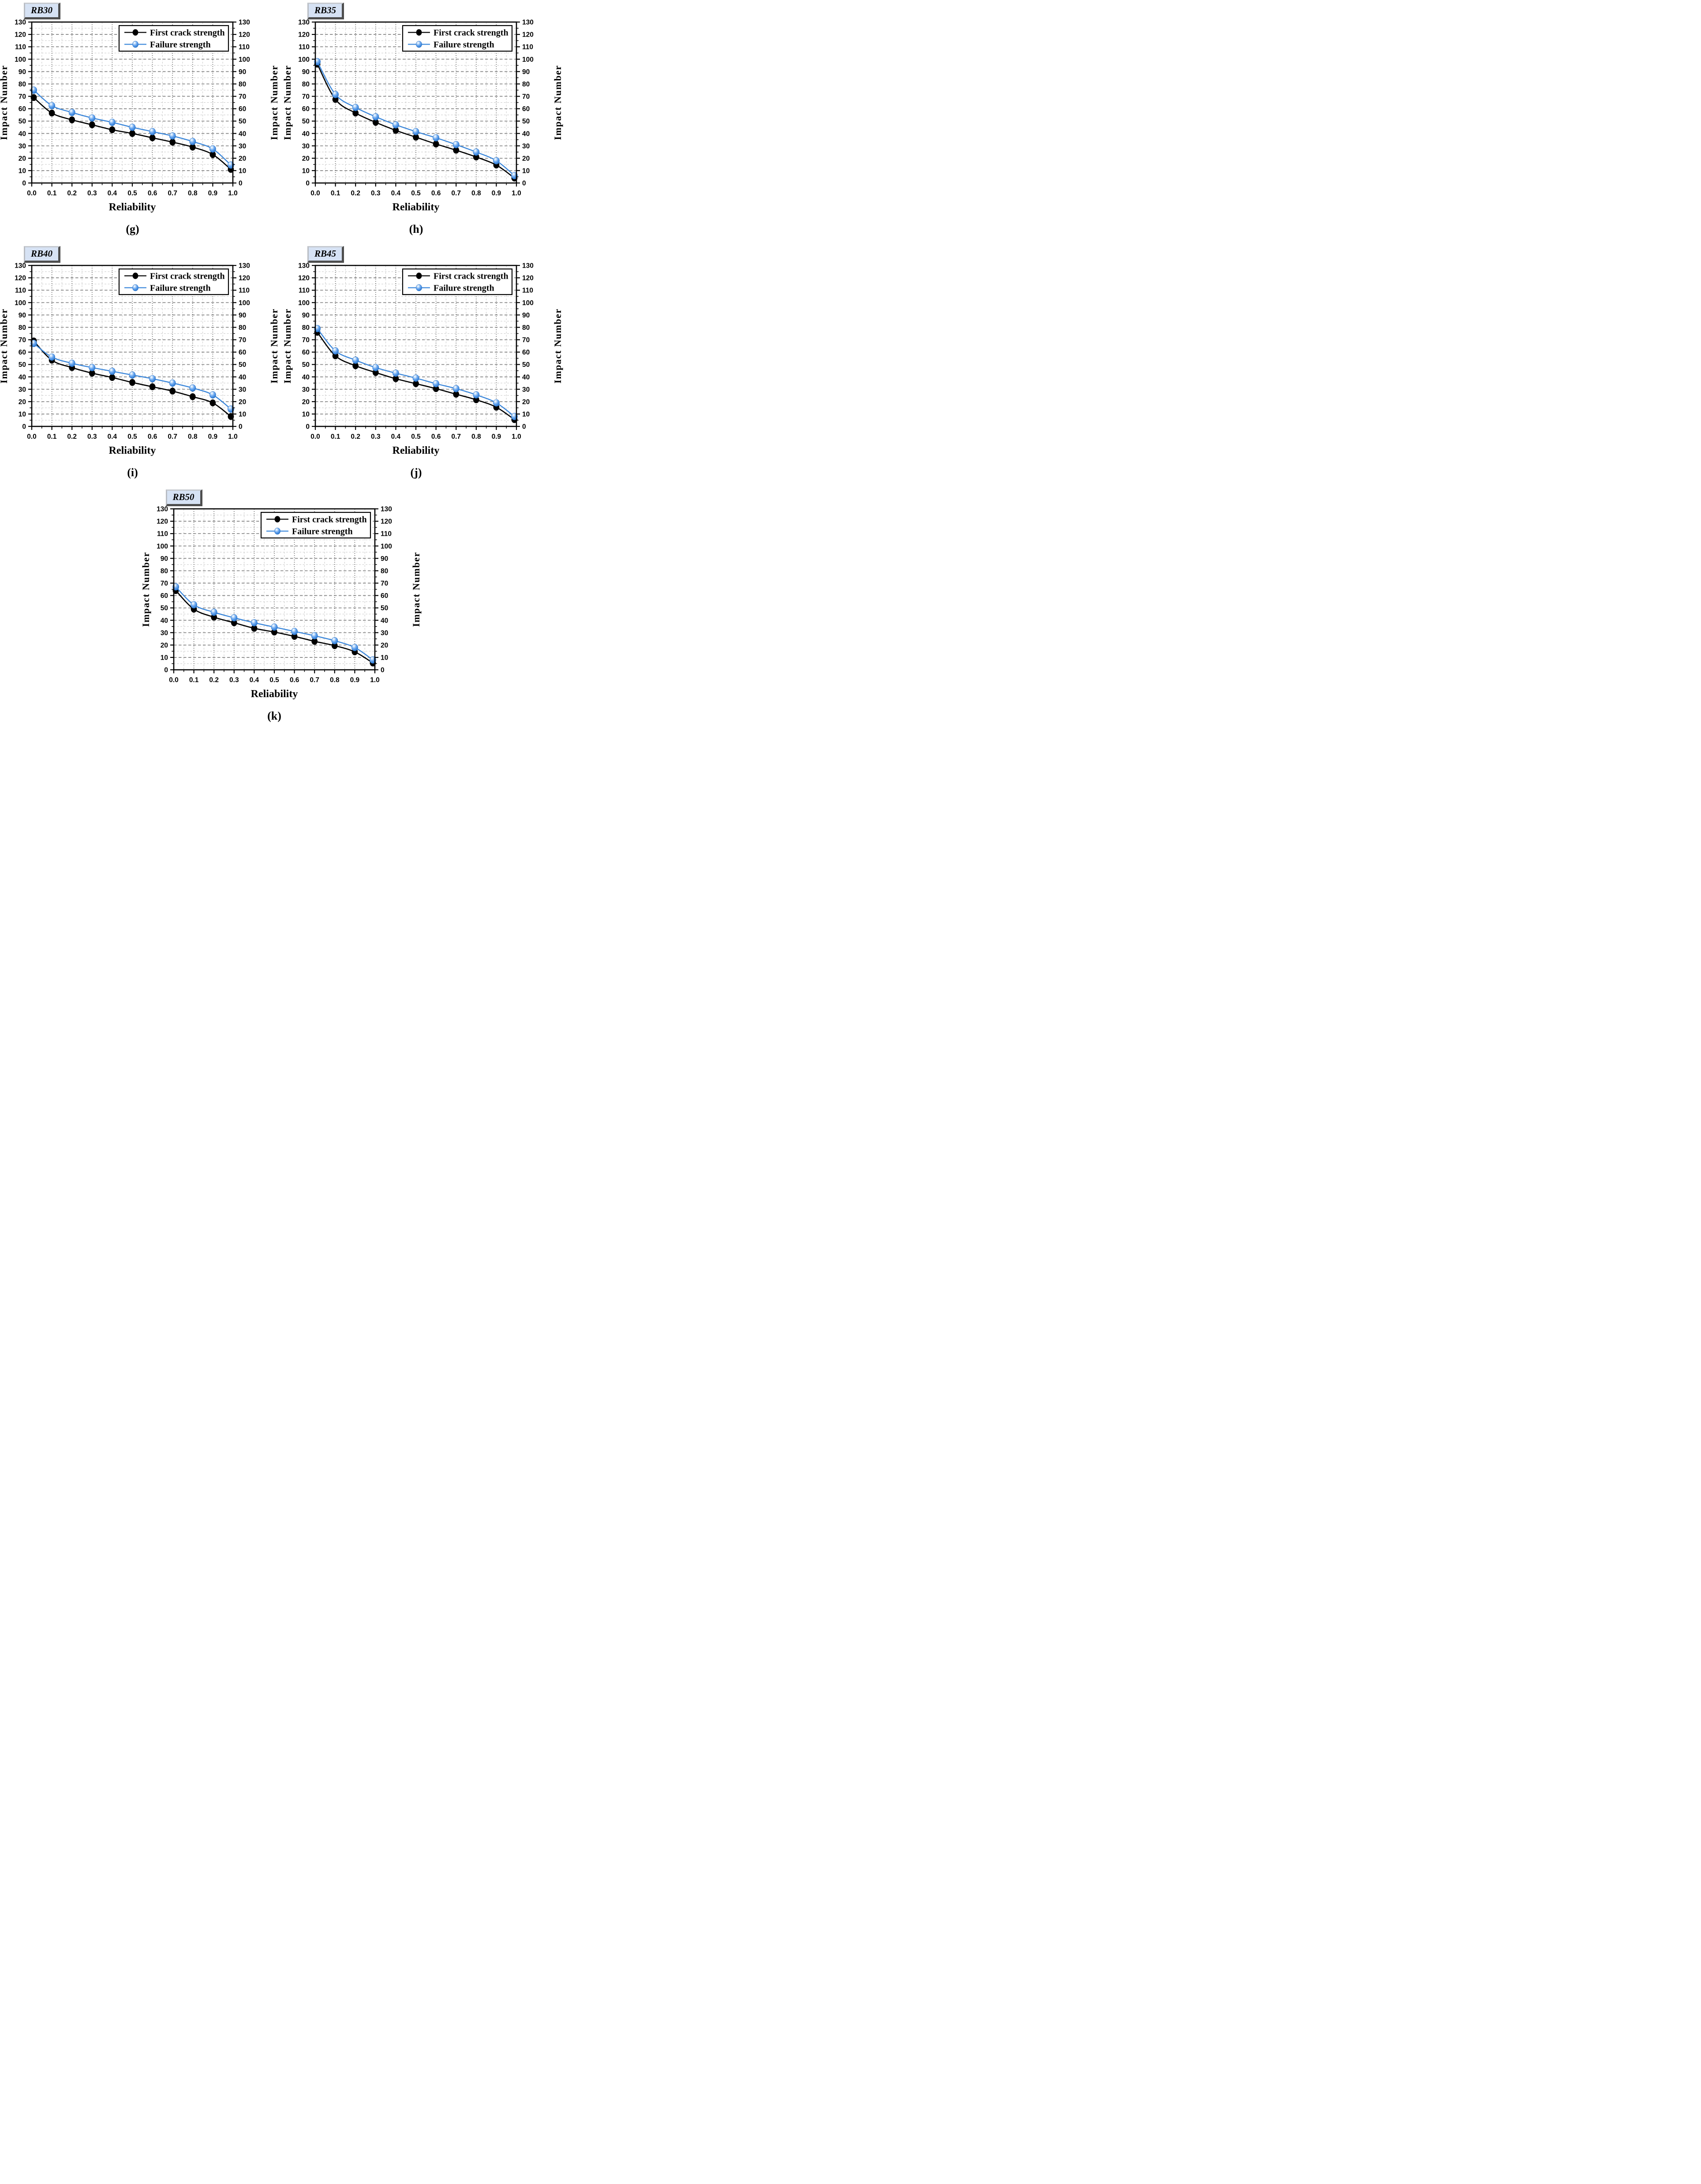 The height and width of the screenshot is (2184, 1701). I want to click on panel-caption: (h), so click(416, 229).